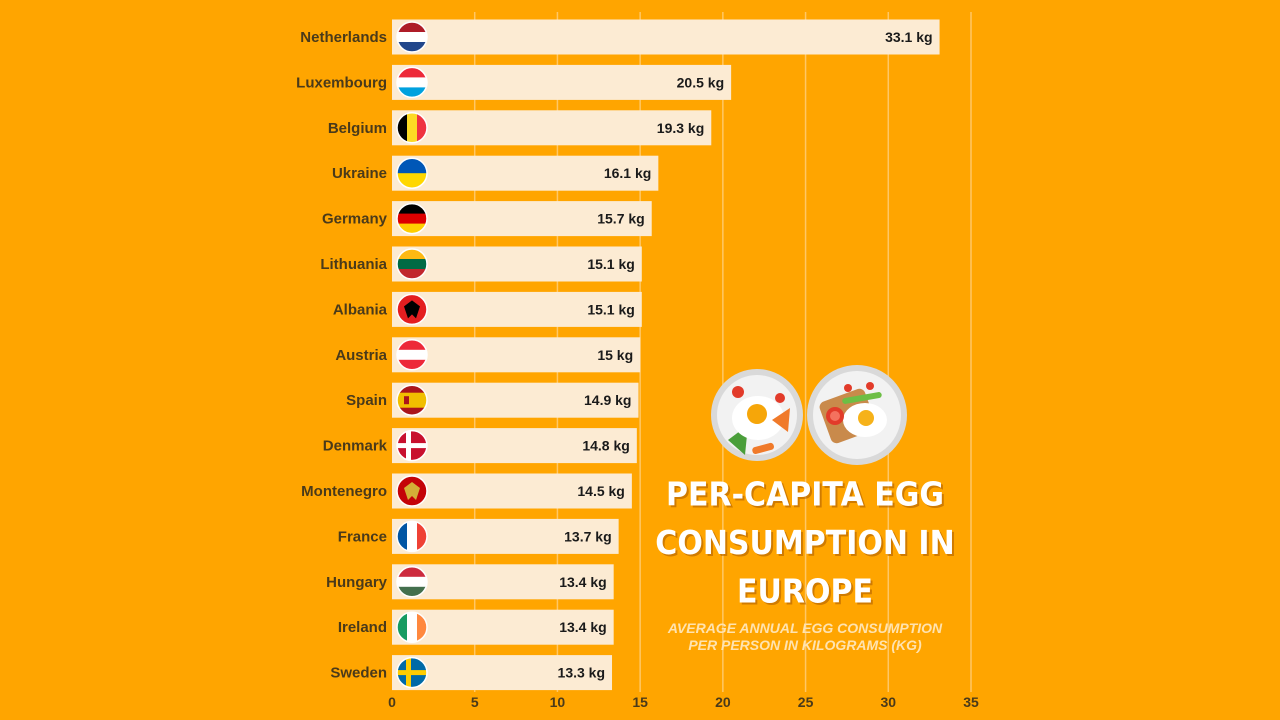 The image size is (1280, 720). What do you see at coordinates (680, 128) in the screenshot?
I see `value-label: 19.3 kg` at bounding box center [680, 128].